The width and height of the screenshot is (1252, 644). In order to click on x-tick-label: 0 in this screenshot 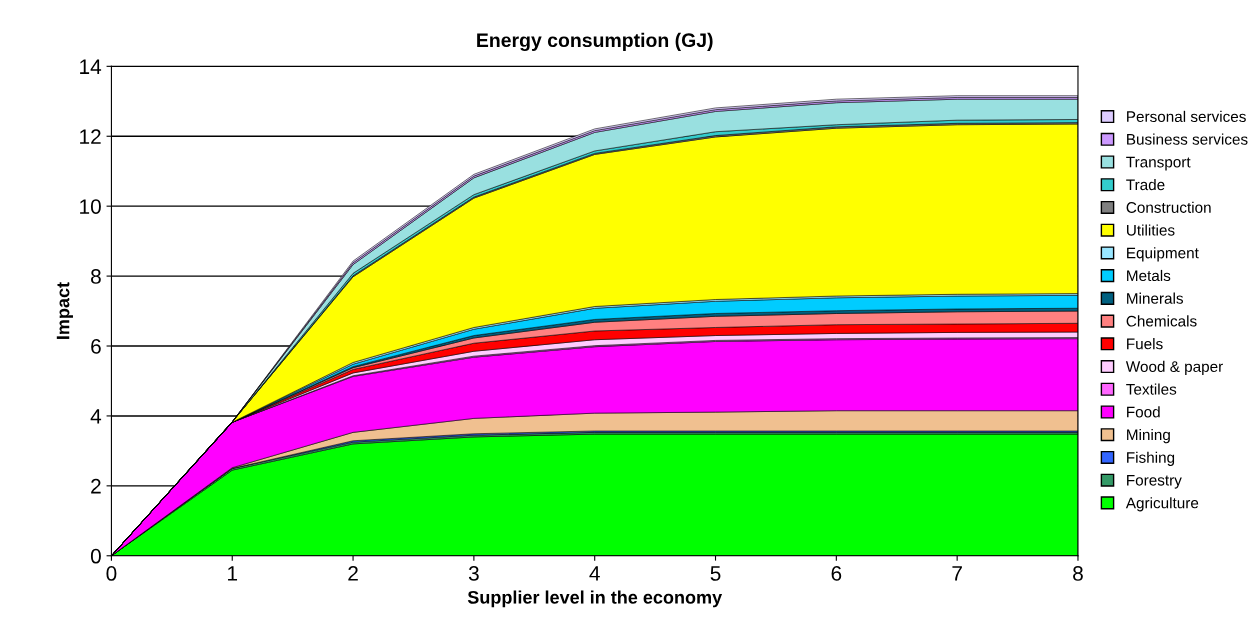, I will do `click(111, 573)`.